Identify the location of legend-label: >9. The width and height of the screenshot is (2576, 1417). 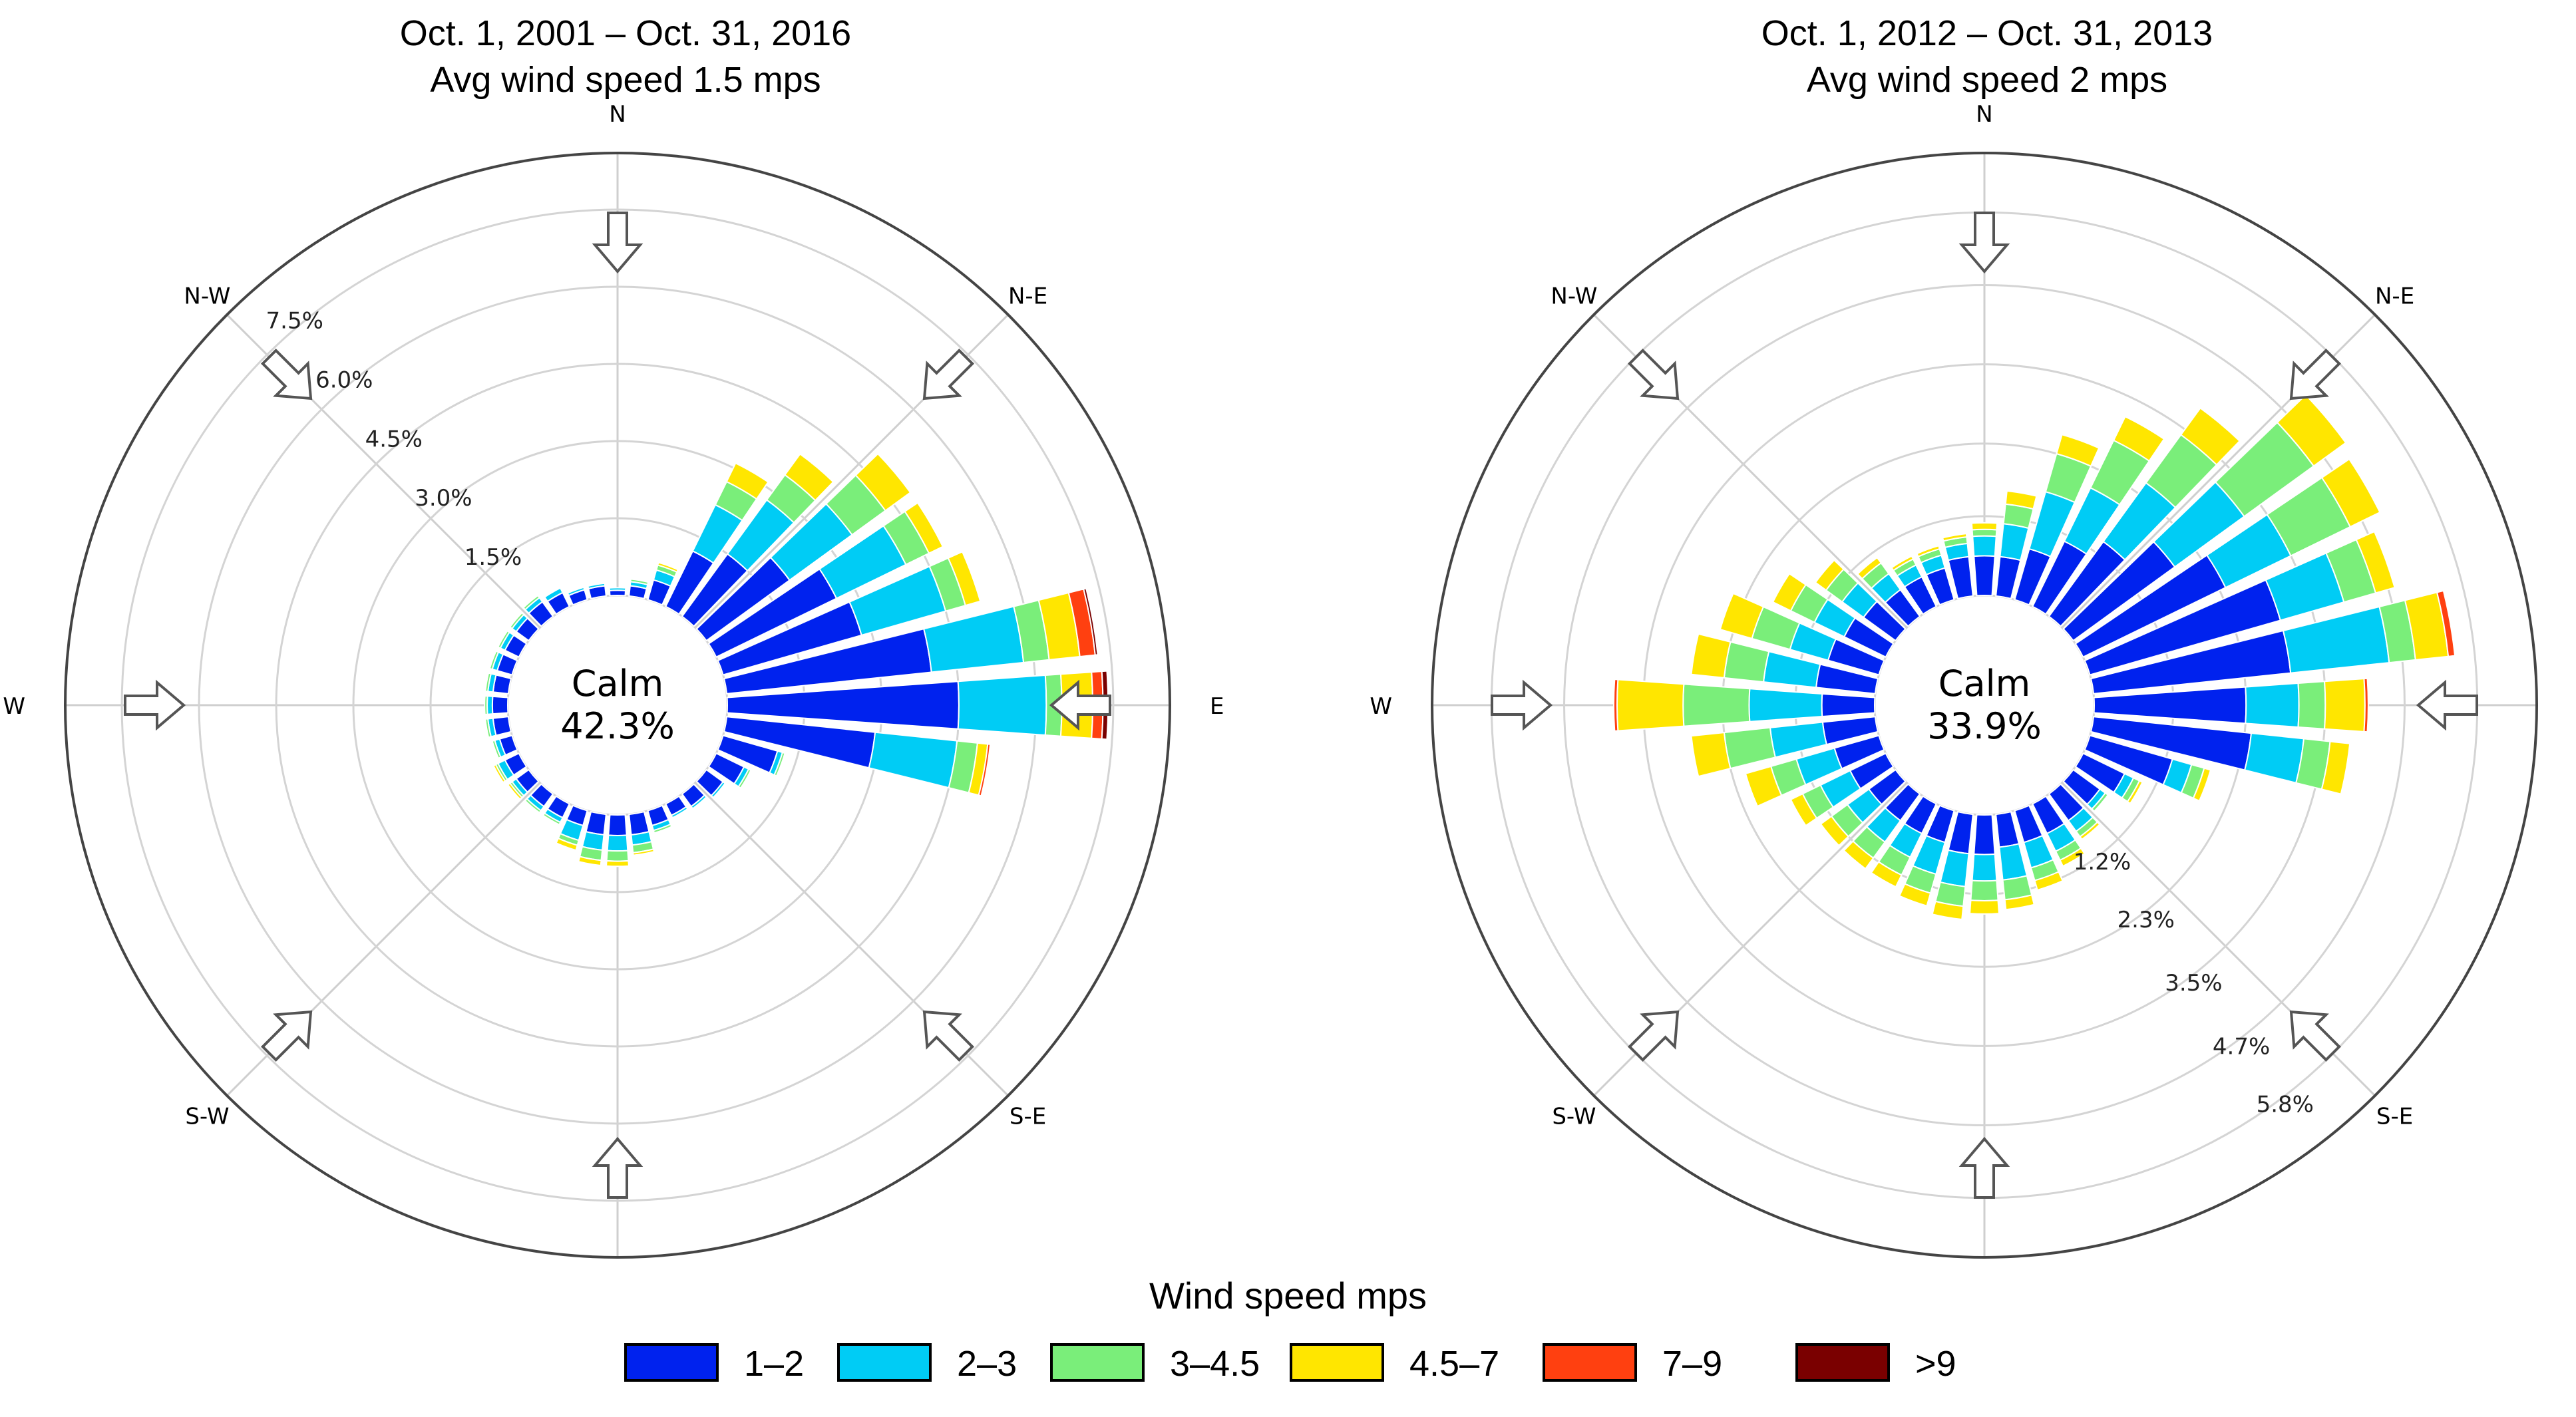
(1936, 1364).